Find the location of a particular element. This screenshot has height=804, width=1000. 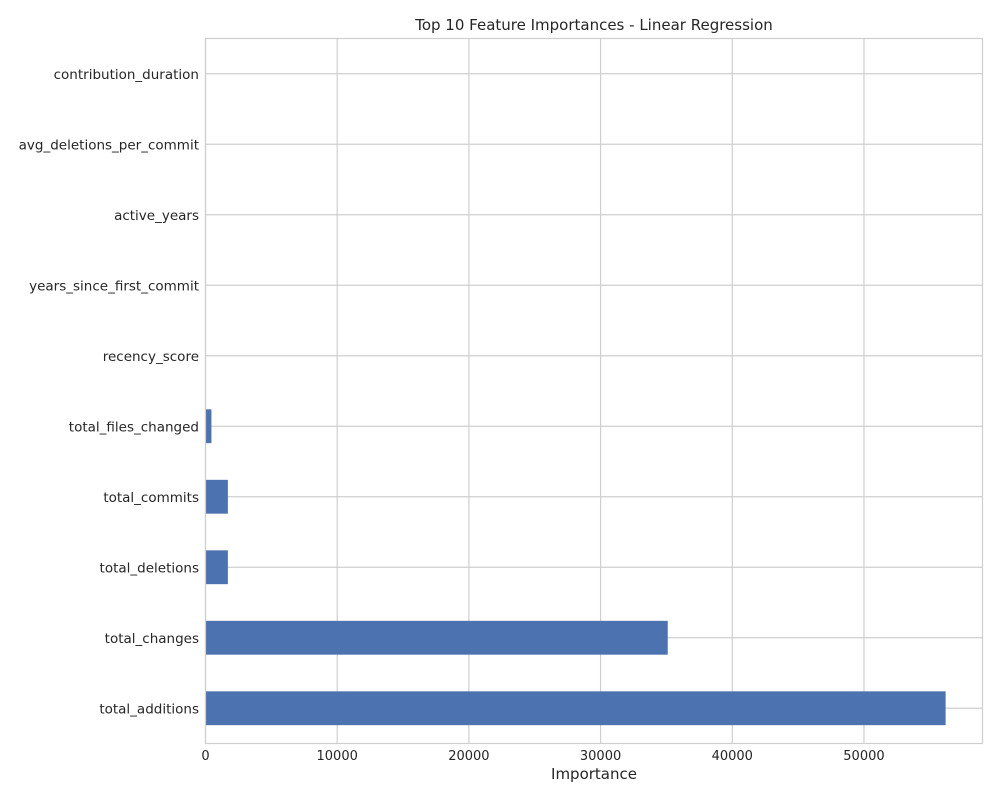

y-tick-label: total_deletions is located at coordinates (149, 568).